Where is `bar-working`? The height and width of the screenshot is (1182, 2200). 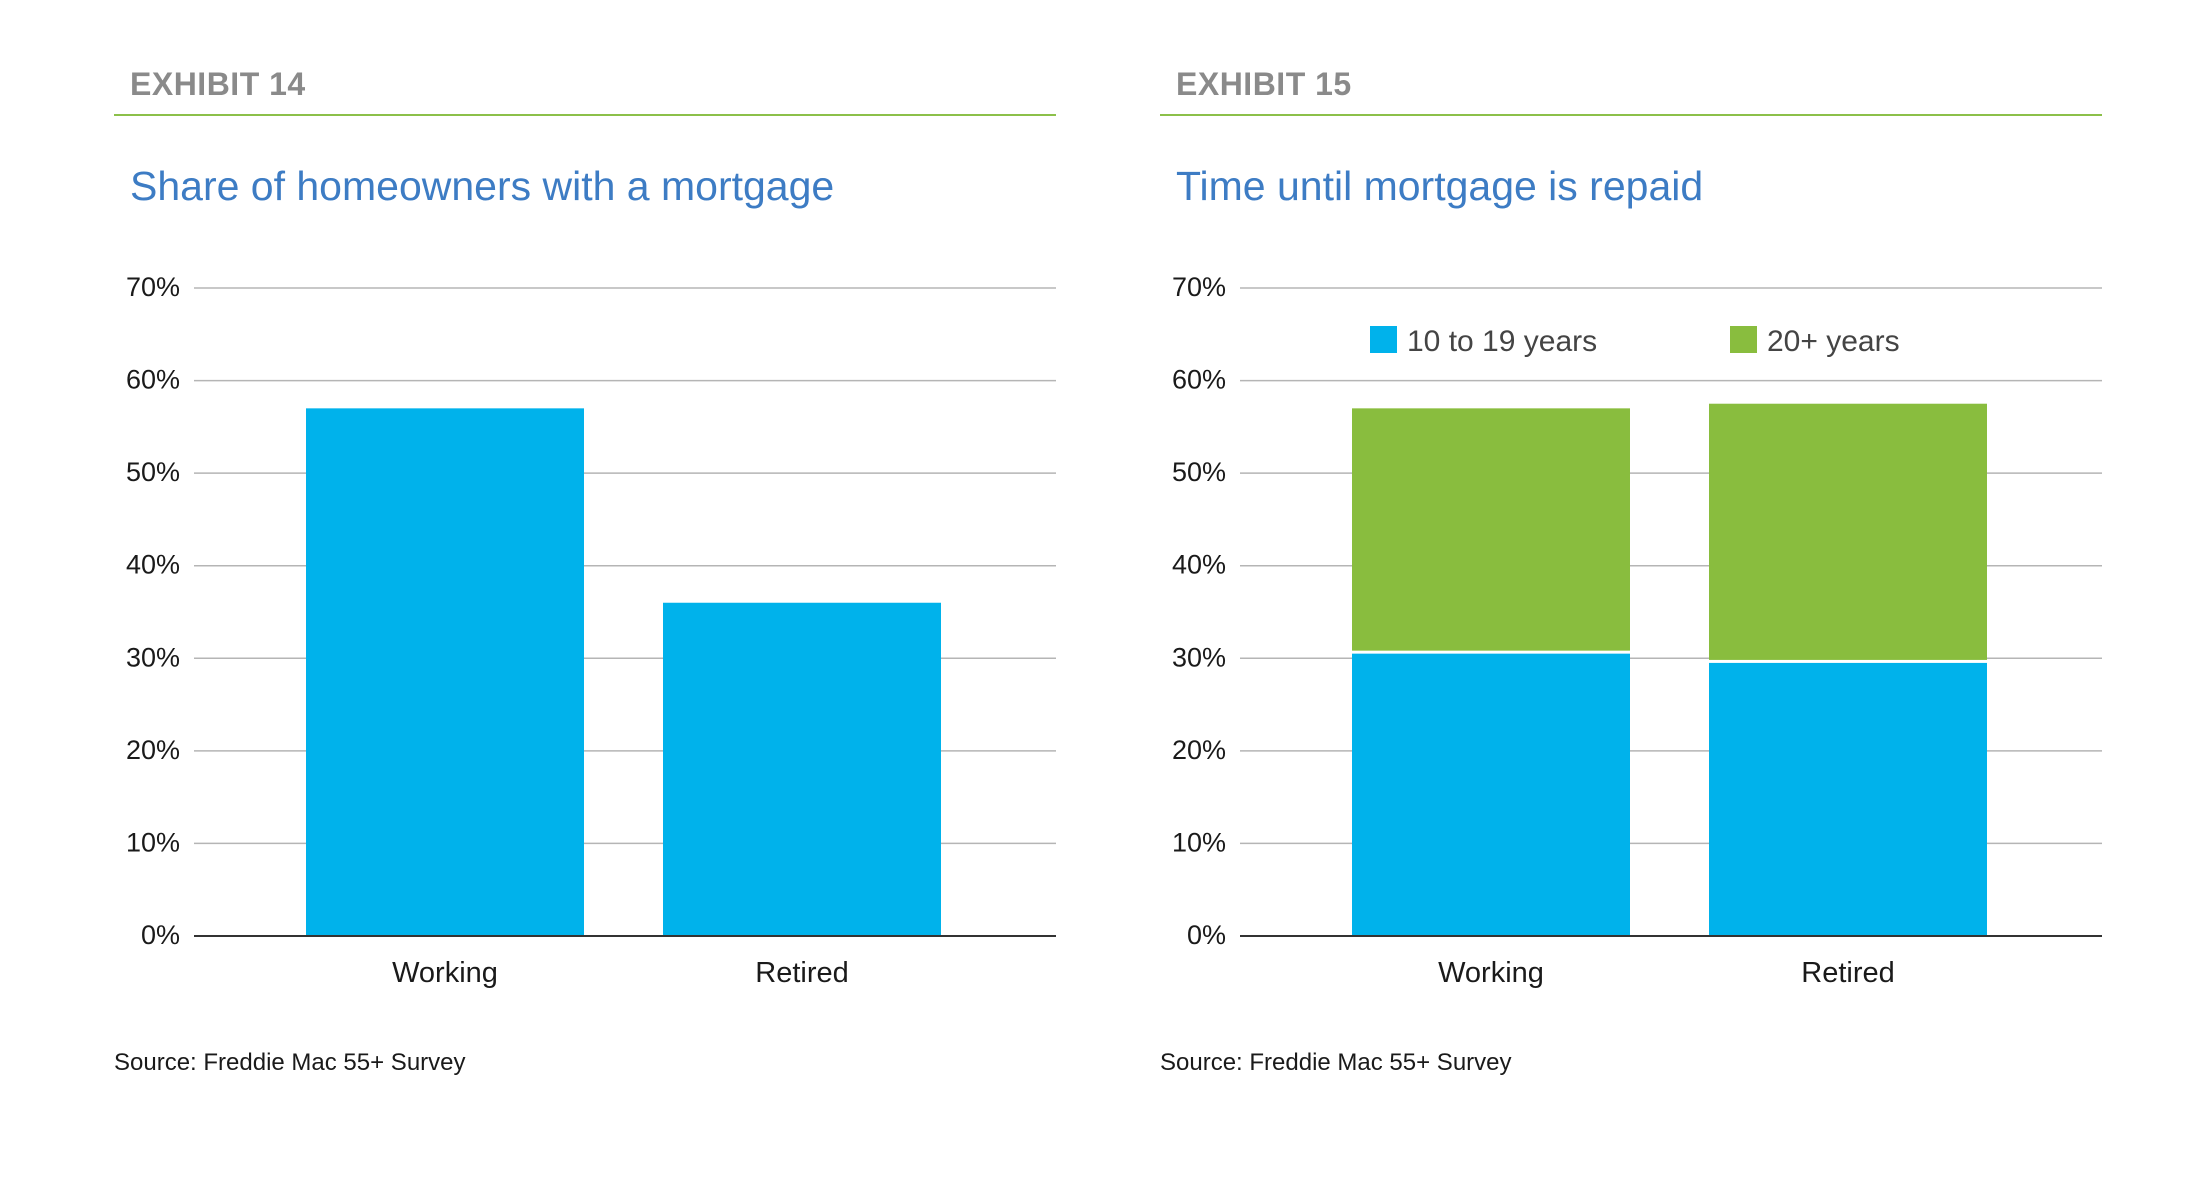
bar-working is located at coordinates (445, 672).